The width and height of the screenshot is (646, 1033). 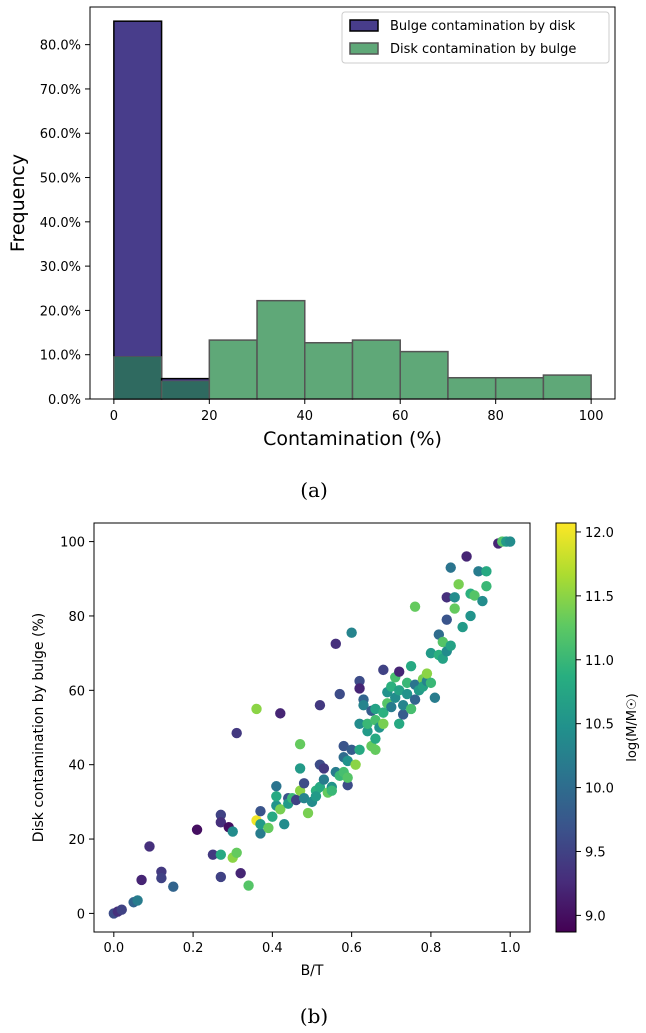 I want to click on colorbar-tick-label: 11.5, so click(x=599, y=597).